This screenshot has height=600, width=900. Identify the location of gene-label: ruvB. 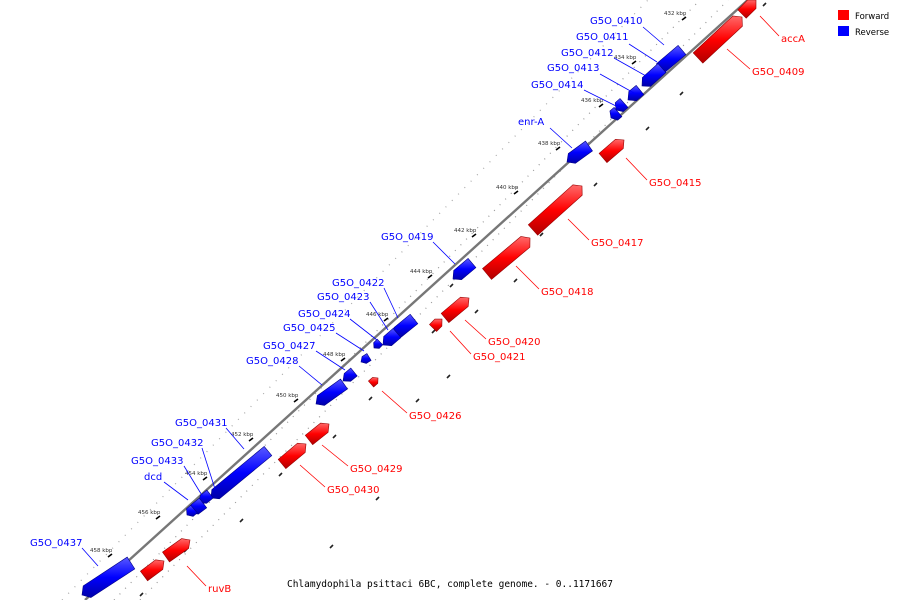
(219, 589).